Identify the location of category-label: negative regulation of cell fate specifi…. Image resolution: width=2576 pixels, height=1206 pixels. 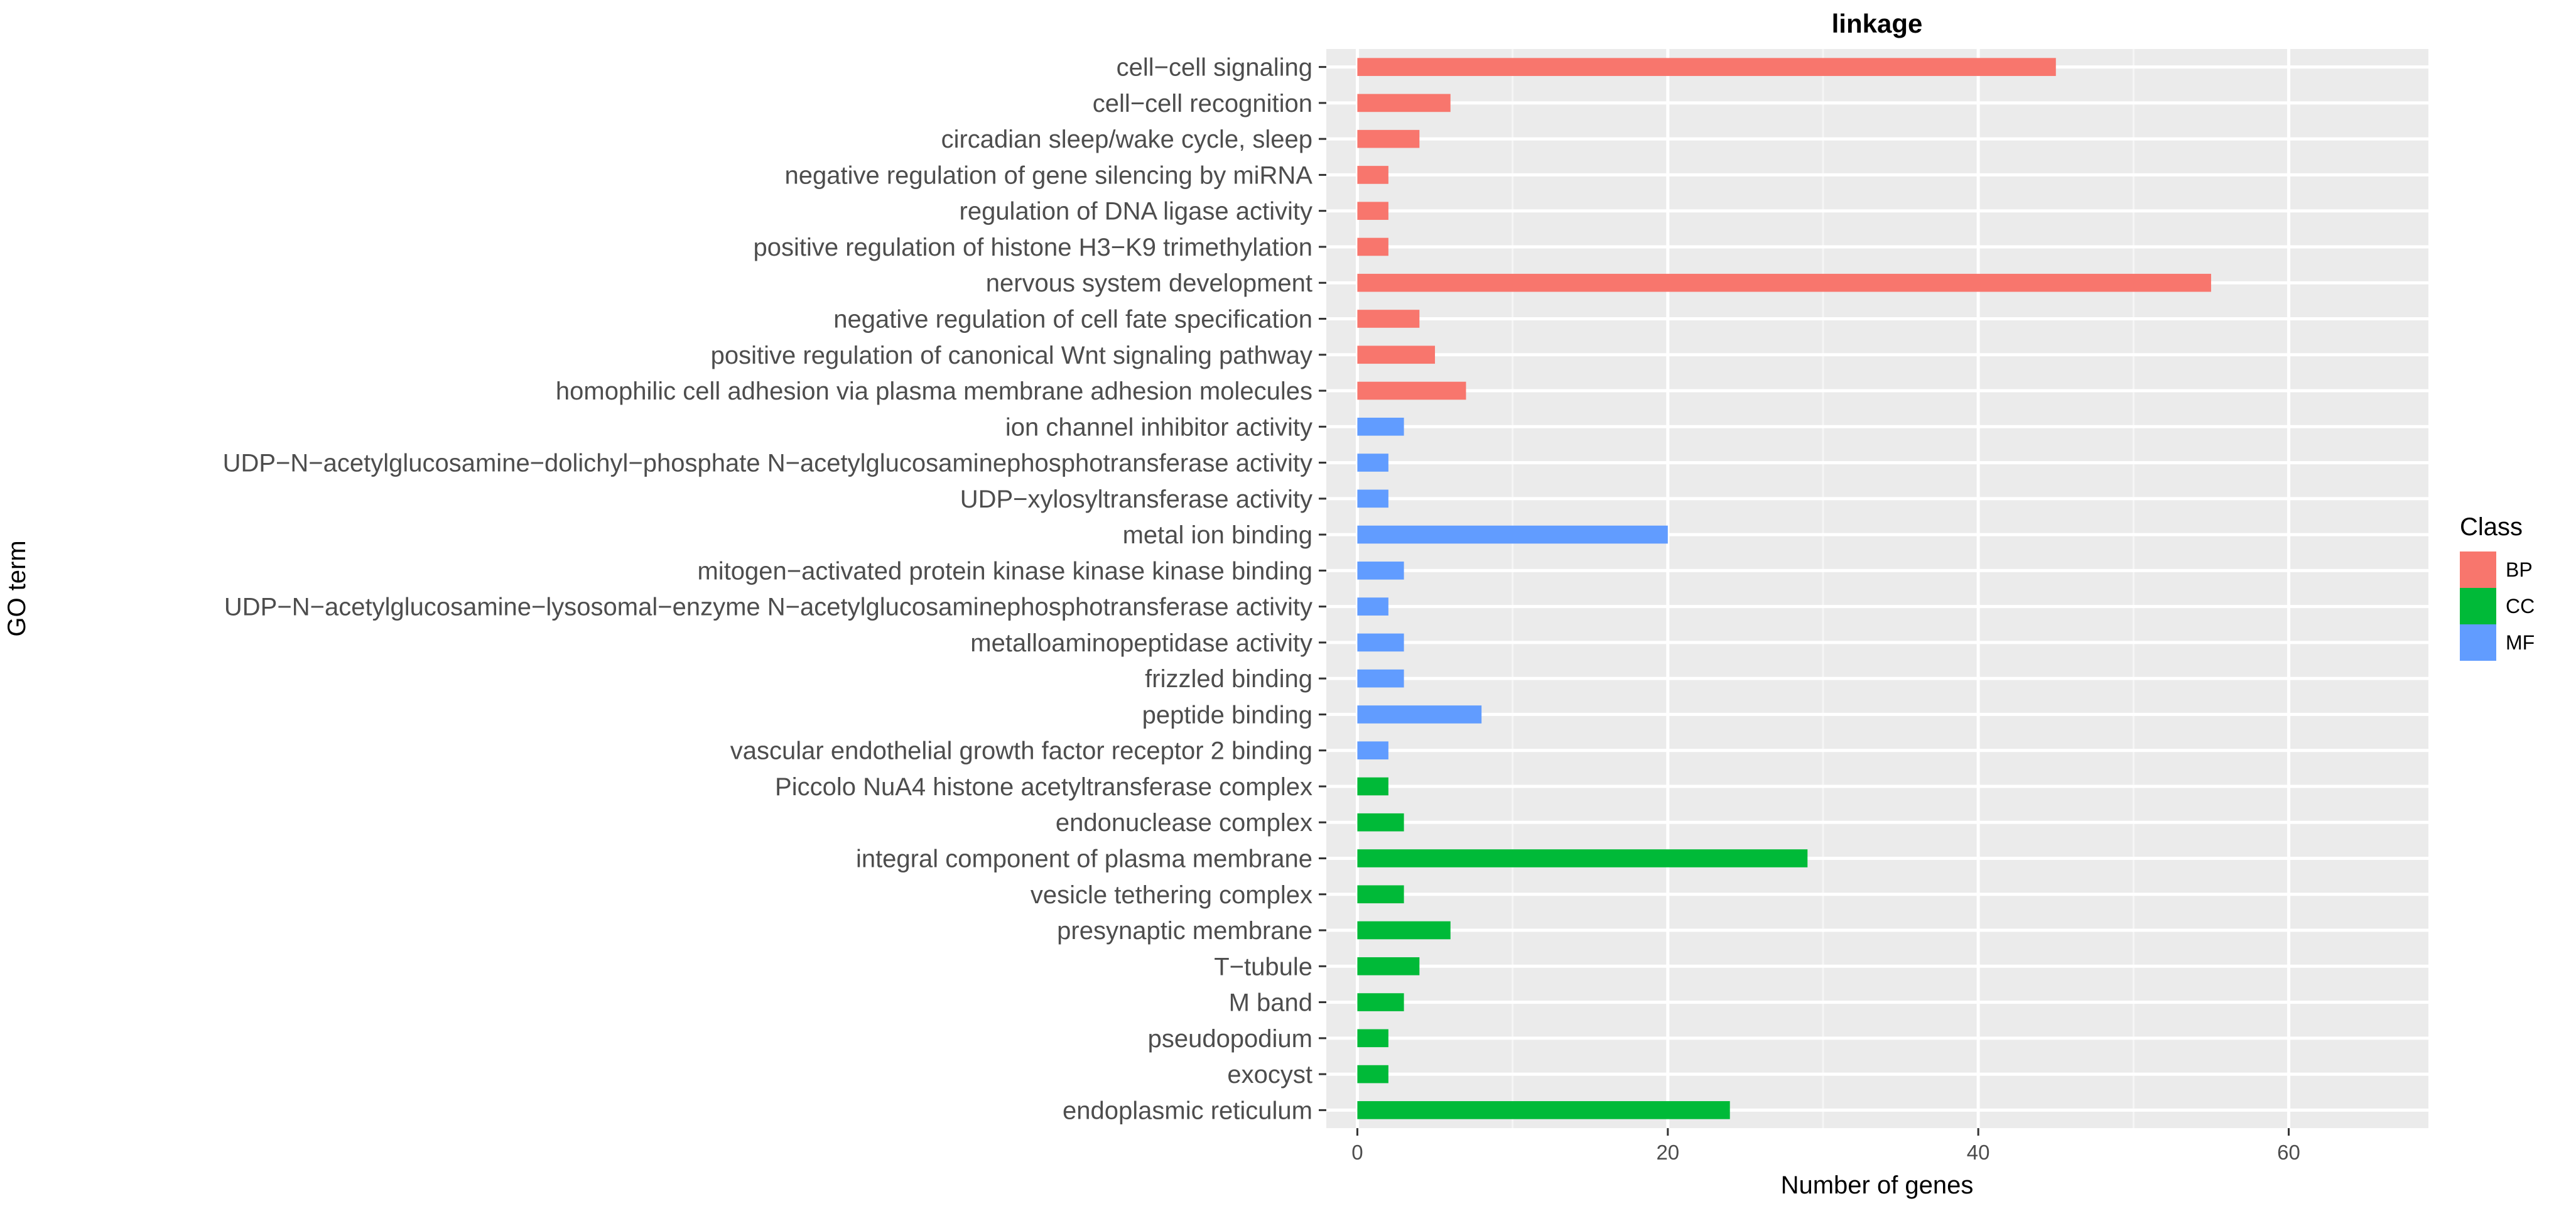
(1072, 320).